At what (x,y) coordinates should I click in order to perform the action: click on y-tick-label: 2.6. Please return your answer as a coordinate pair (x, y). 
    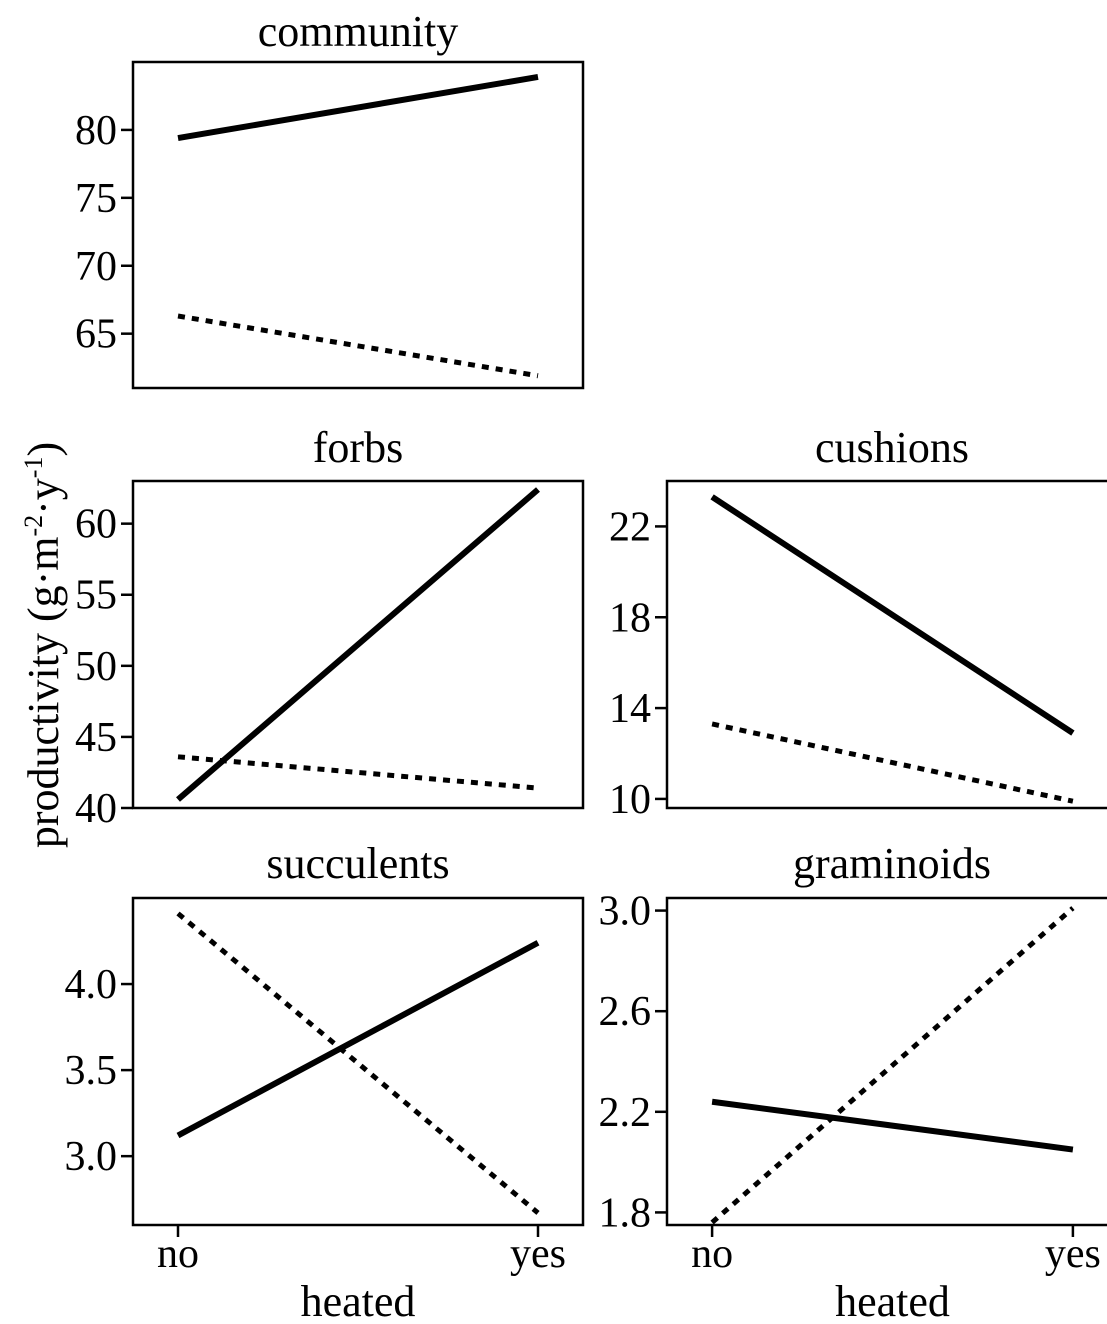
    Looking at the image, I should click on (625, 1012).